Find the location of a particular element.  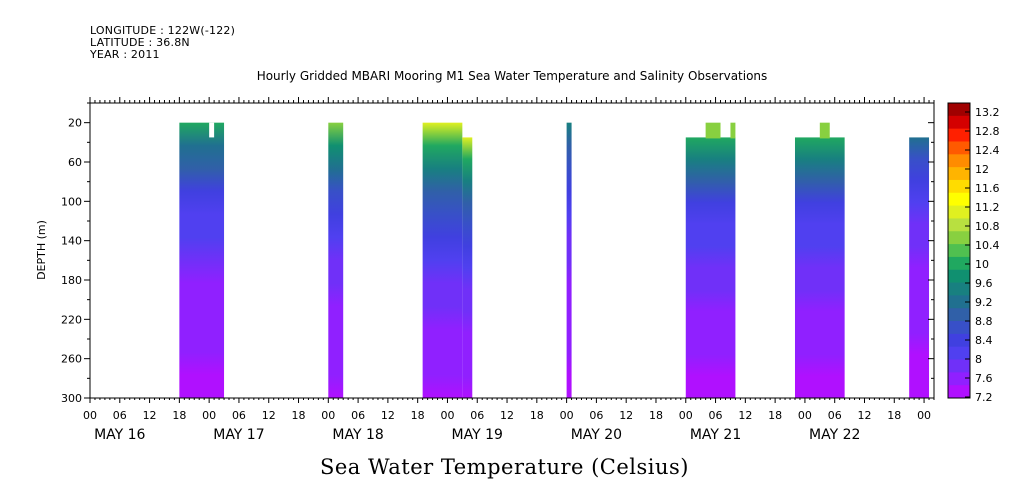

colorbar-label: 12.4 is located at coordinates (987, 150).